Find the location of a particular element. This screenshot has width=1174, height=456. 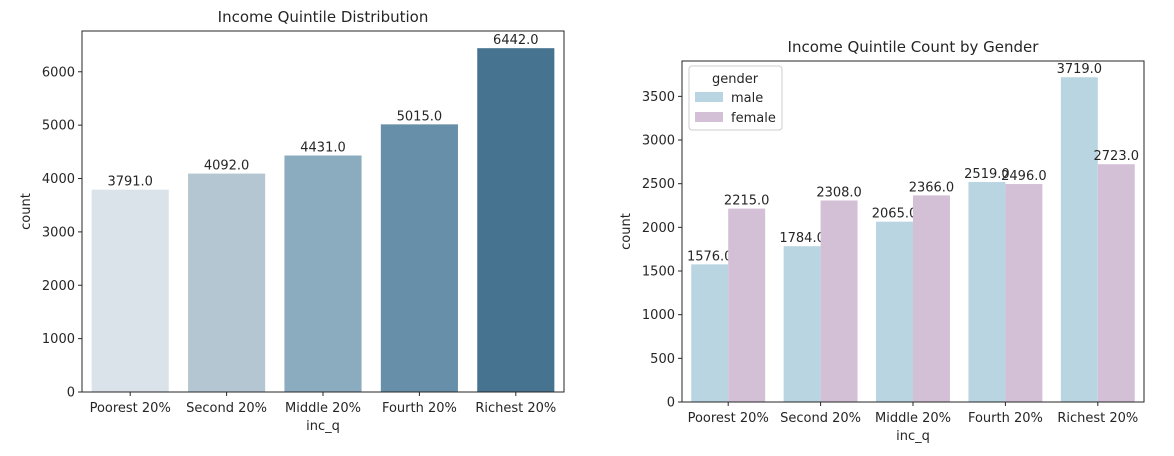

legend-label-female: female is located at coordinates (753, 118).